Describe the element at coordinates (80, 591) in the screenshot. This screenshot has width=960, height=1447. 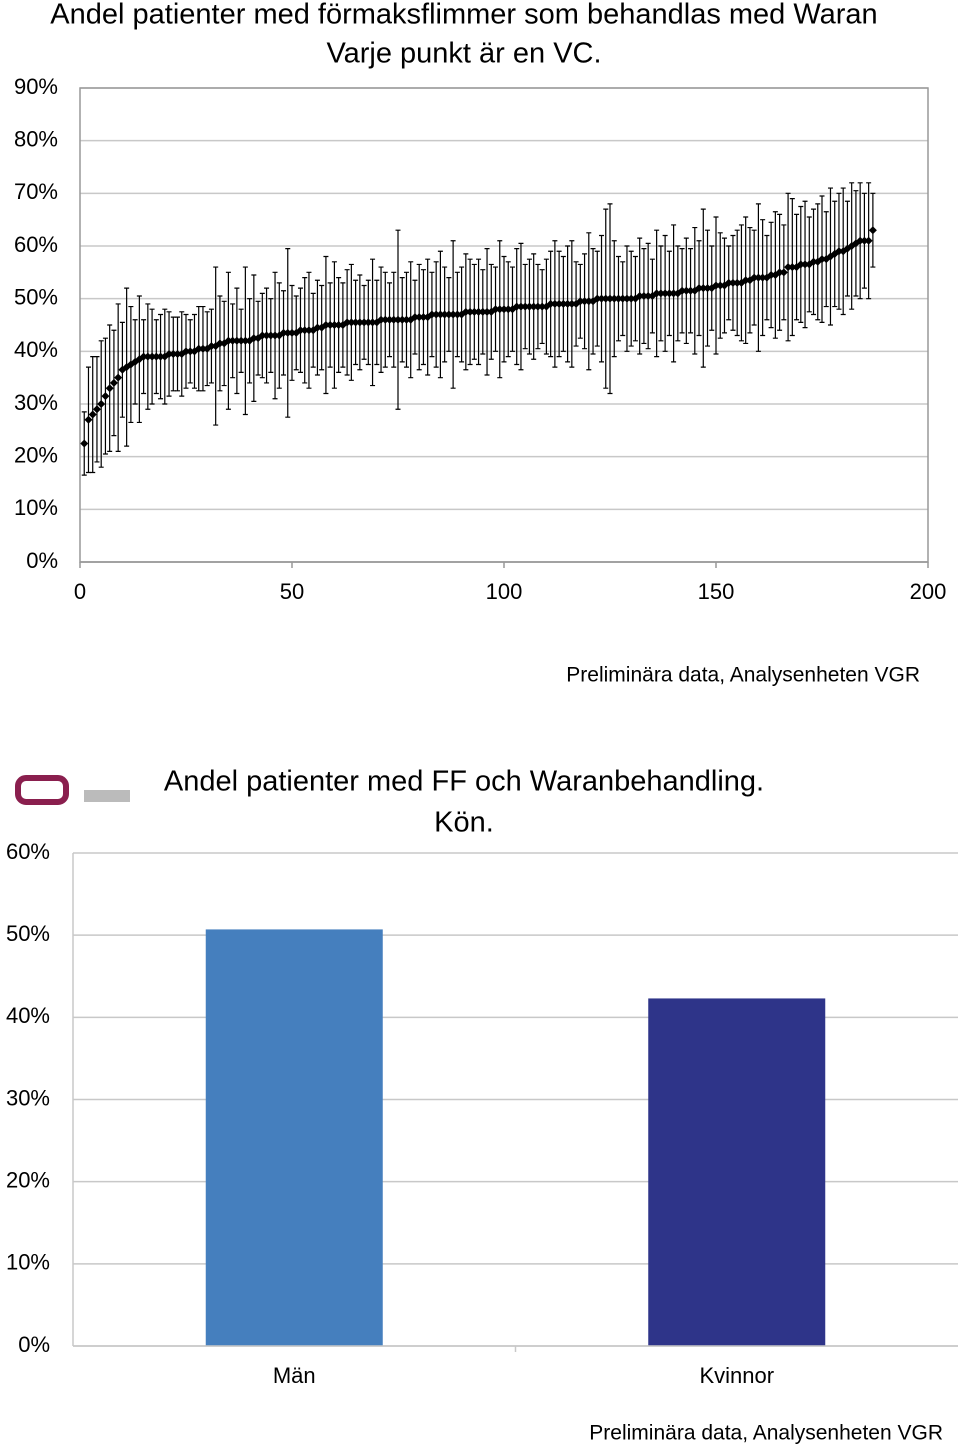
I see `x-tick-label: 0` at that location.